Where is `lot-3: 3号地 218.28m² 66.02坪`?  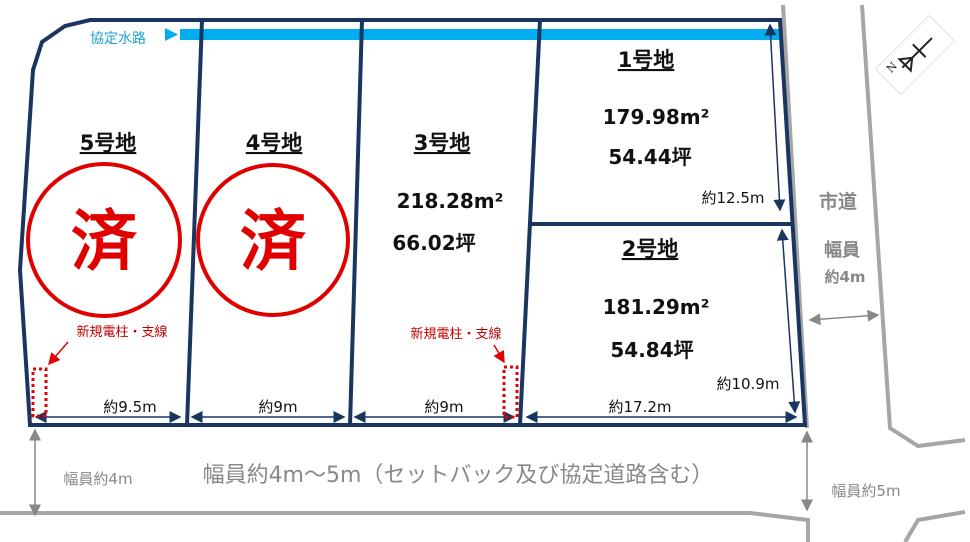 lot-3: 3号地 218.28m² 66.02坪 is located at coordinates (447, 193).